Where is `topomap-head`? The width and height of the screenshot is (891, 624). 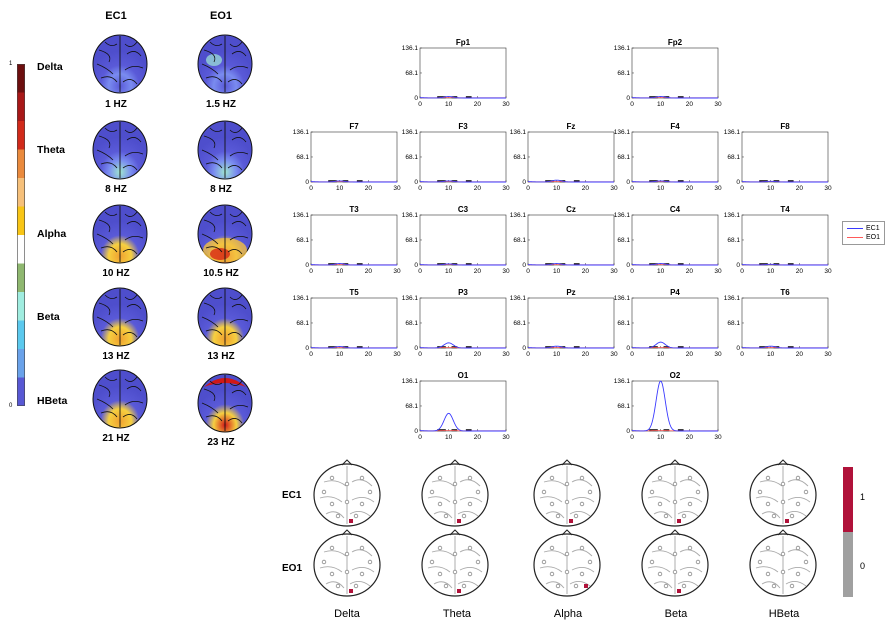 topomap-head is located at coordinates (225, 150).